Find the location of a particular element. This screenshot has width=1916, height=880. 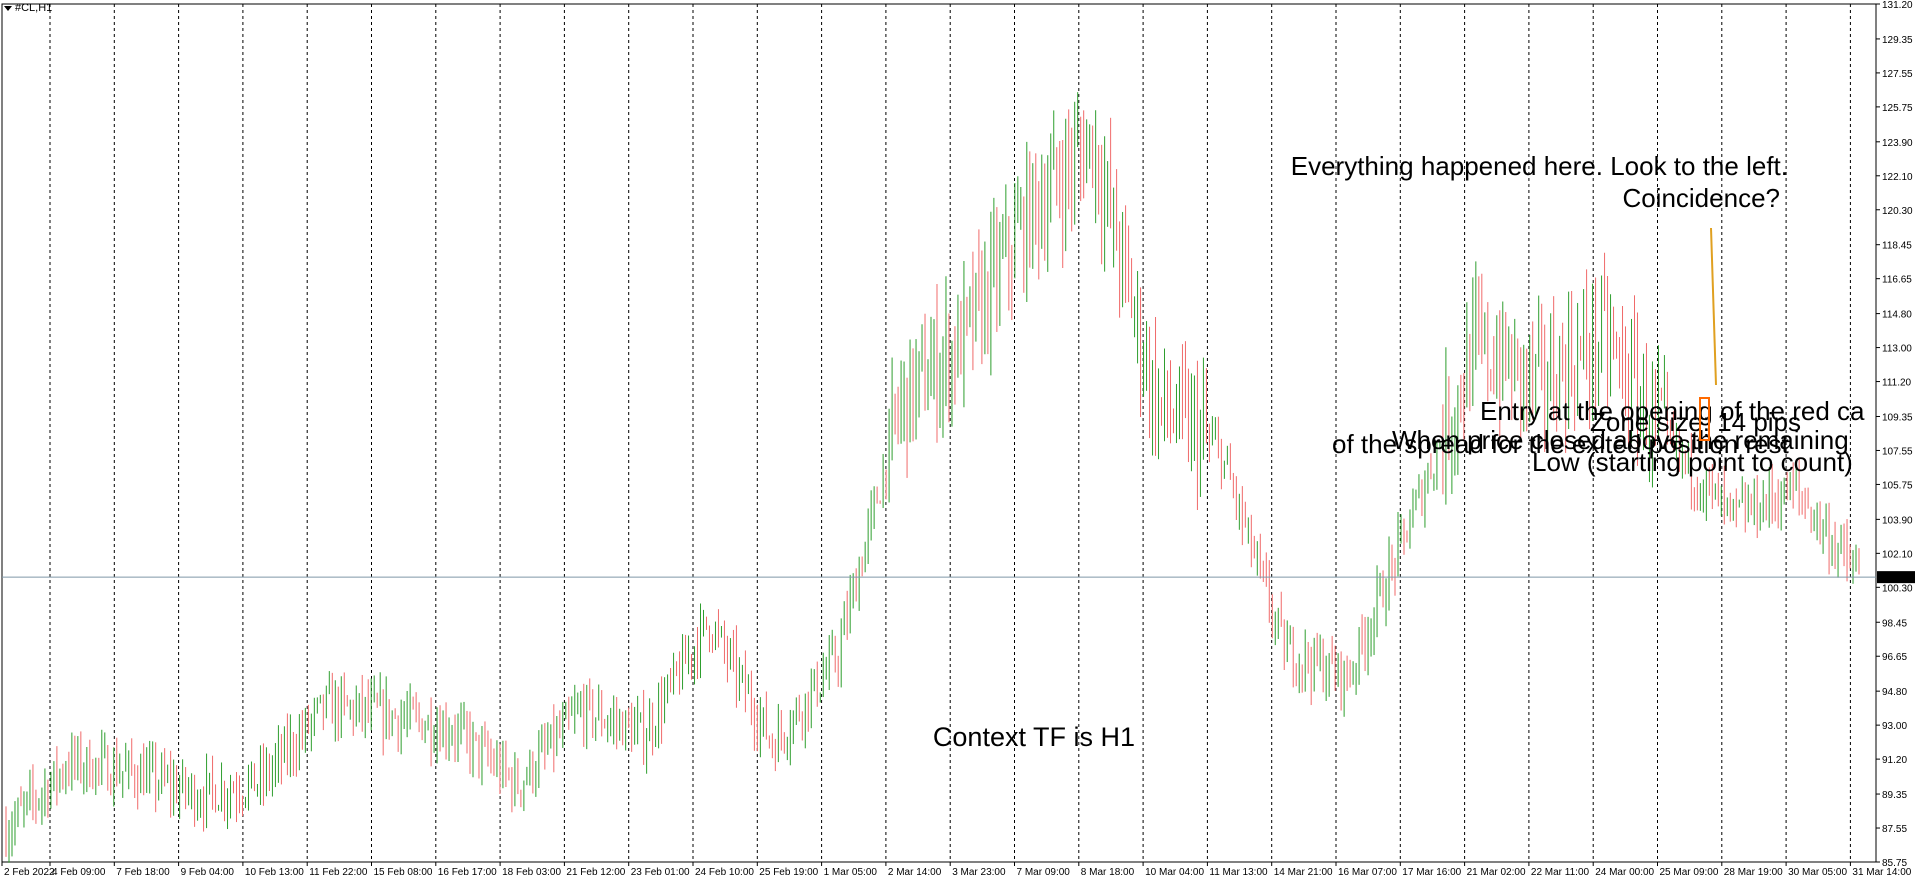

time-tick-label: 22 Mar 11:00 is located at coordinates (1560, 872).